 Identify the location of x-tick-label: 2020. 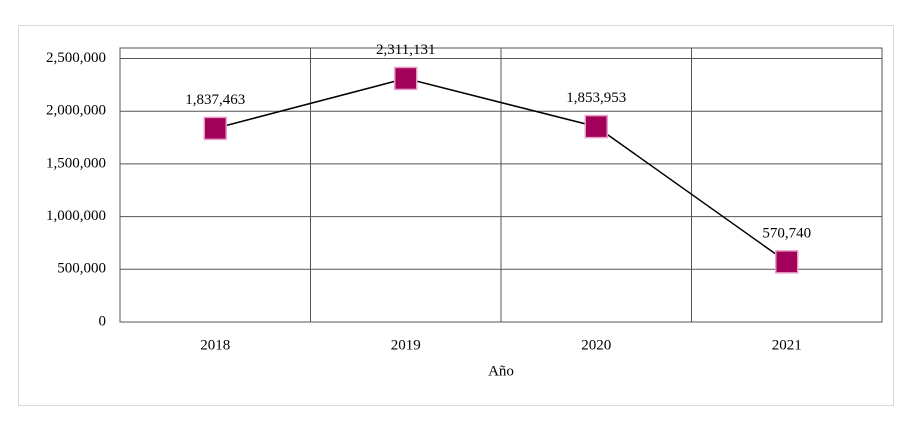
(596, 345).